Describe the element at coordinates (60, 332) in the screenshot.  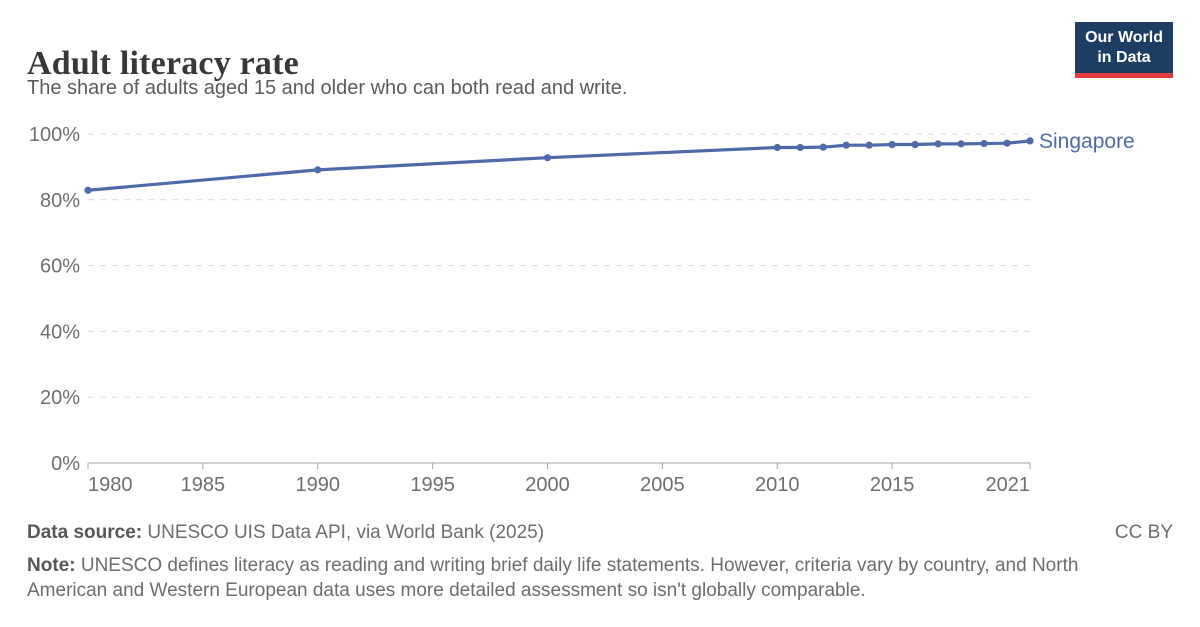
I see `y-tick-label: 40%` at that location.